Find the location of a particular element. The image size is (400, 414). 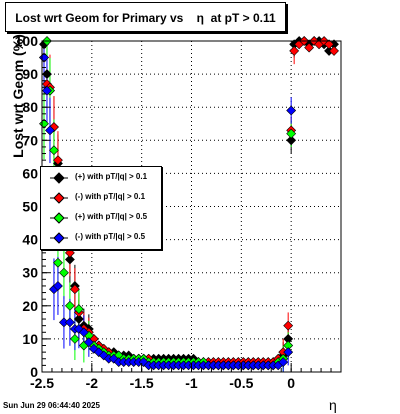

legend-entry: (-) with pT/|q| > 0.5 is located at coordinates (101, 238).